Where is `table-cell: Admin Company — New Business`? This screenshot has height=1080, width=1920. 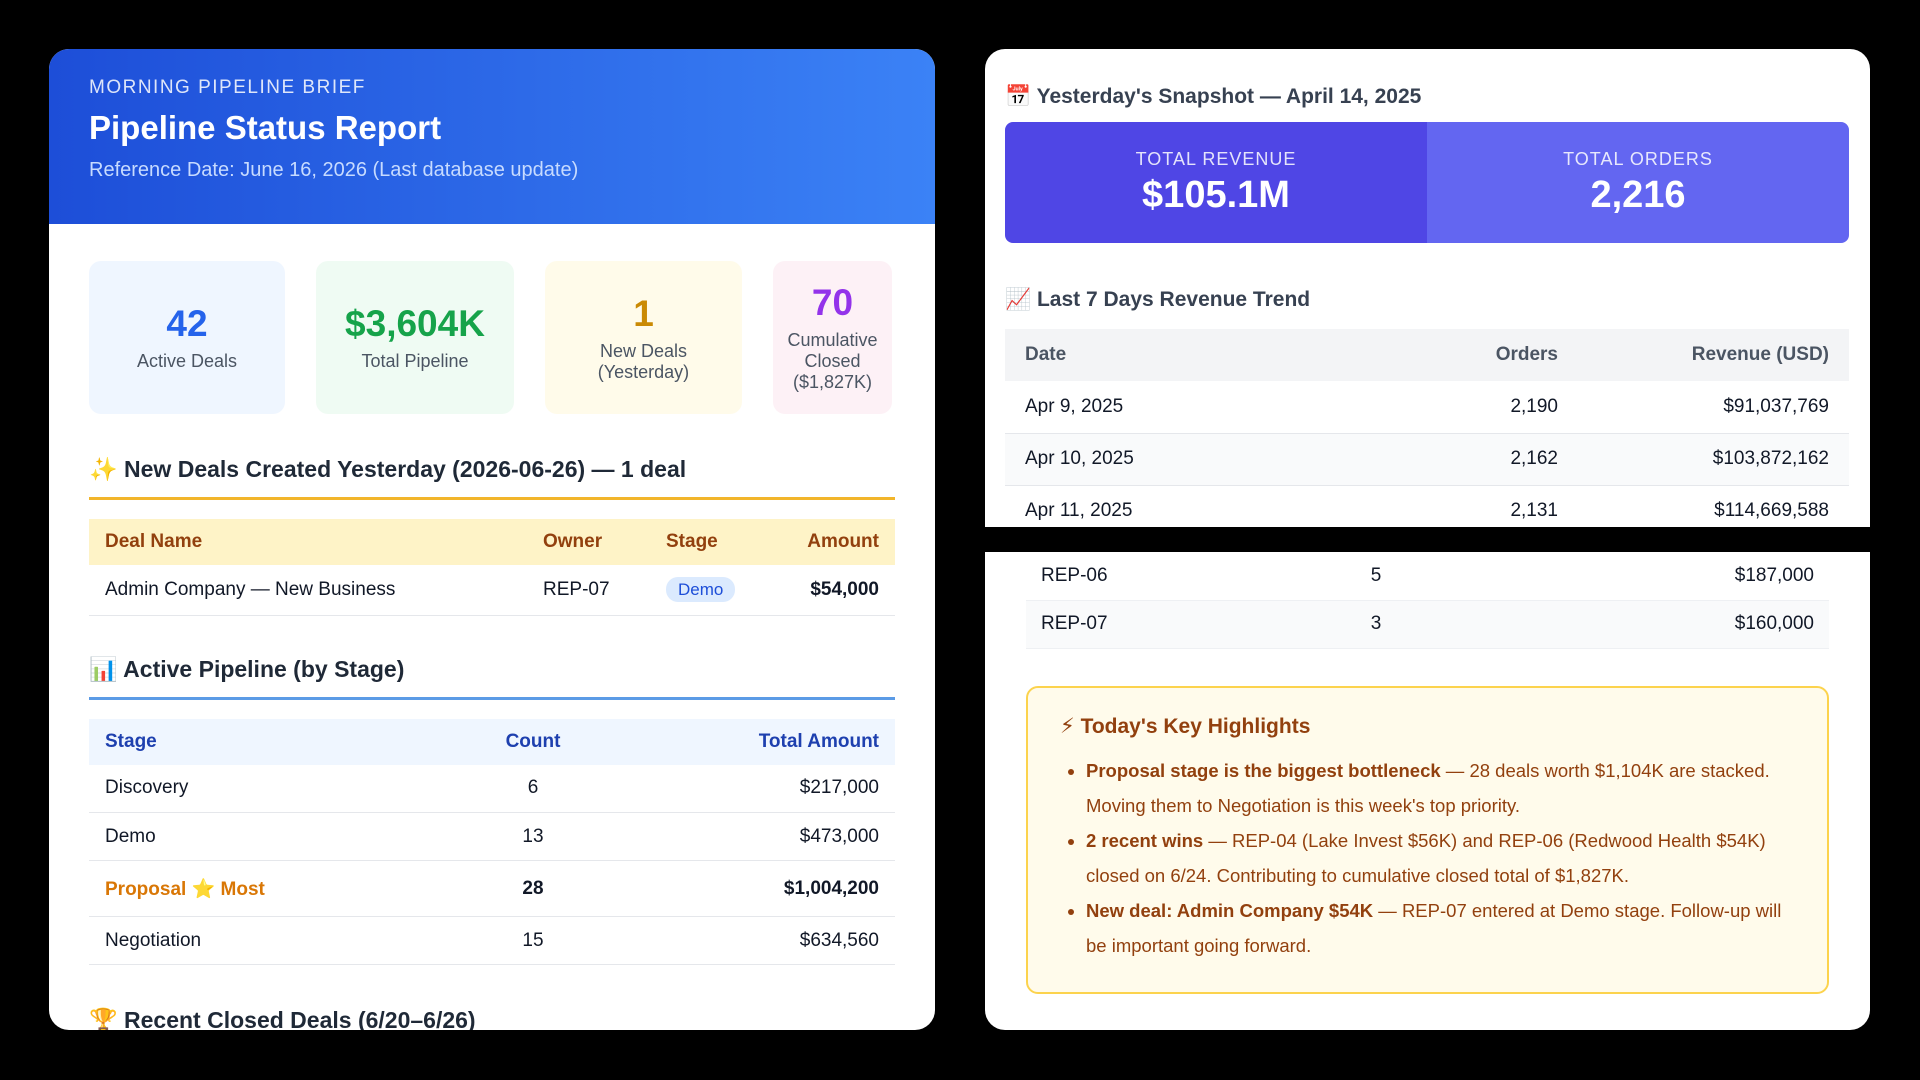
table-cell: Admin Company — New Business is located at coordinates (308, 590).